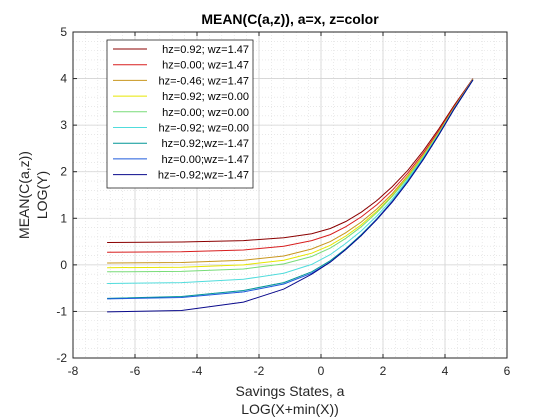 The width and height of the screenshot is (560, 420). I want to click on legend-entry-label: hz=0.00;wz=-1.47, so click(205, 160).